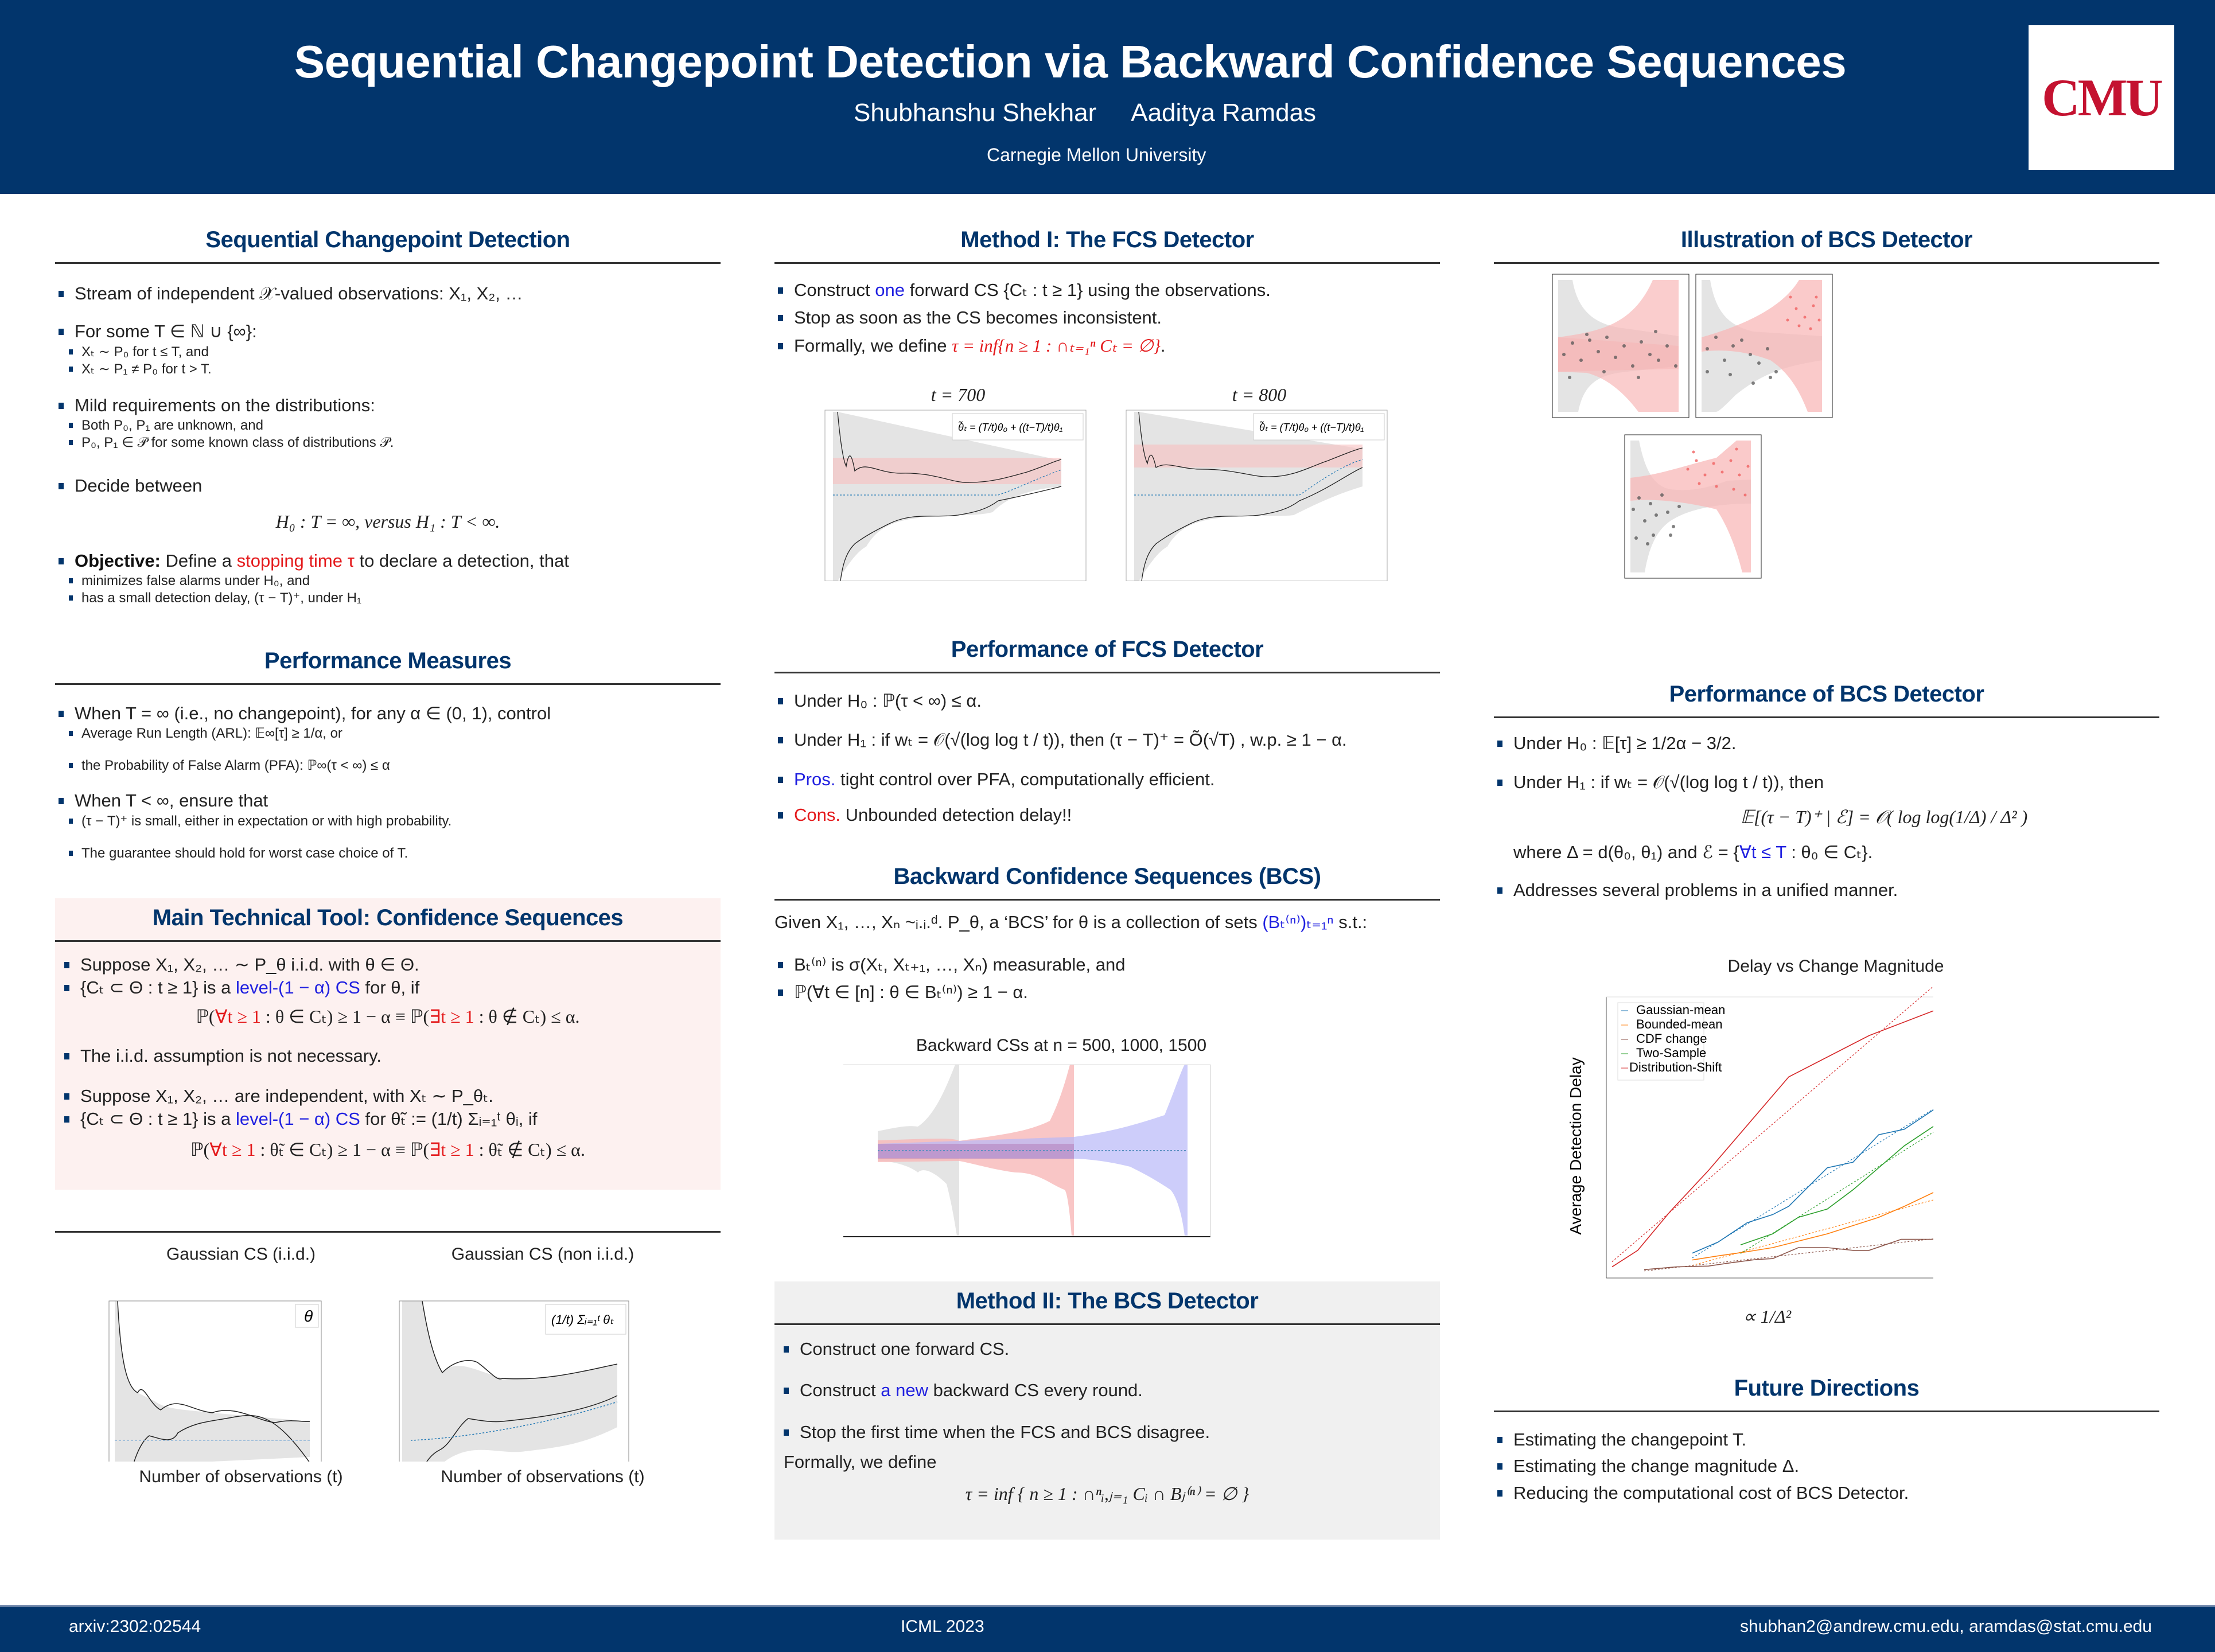 Image resolution: width=2215 pixels, height=1652 pixels. I want to click on legend-theta-tilde: θ̃ₜ = (T/t)θ₀ + ((t−T)/t)θ₁, so click(1010, 427).